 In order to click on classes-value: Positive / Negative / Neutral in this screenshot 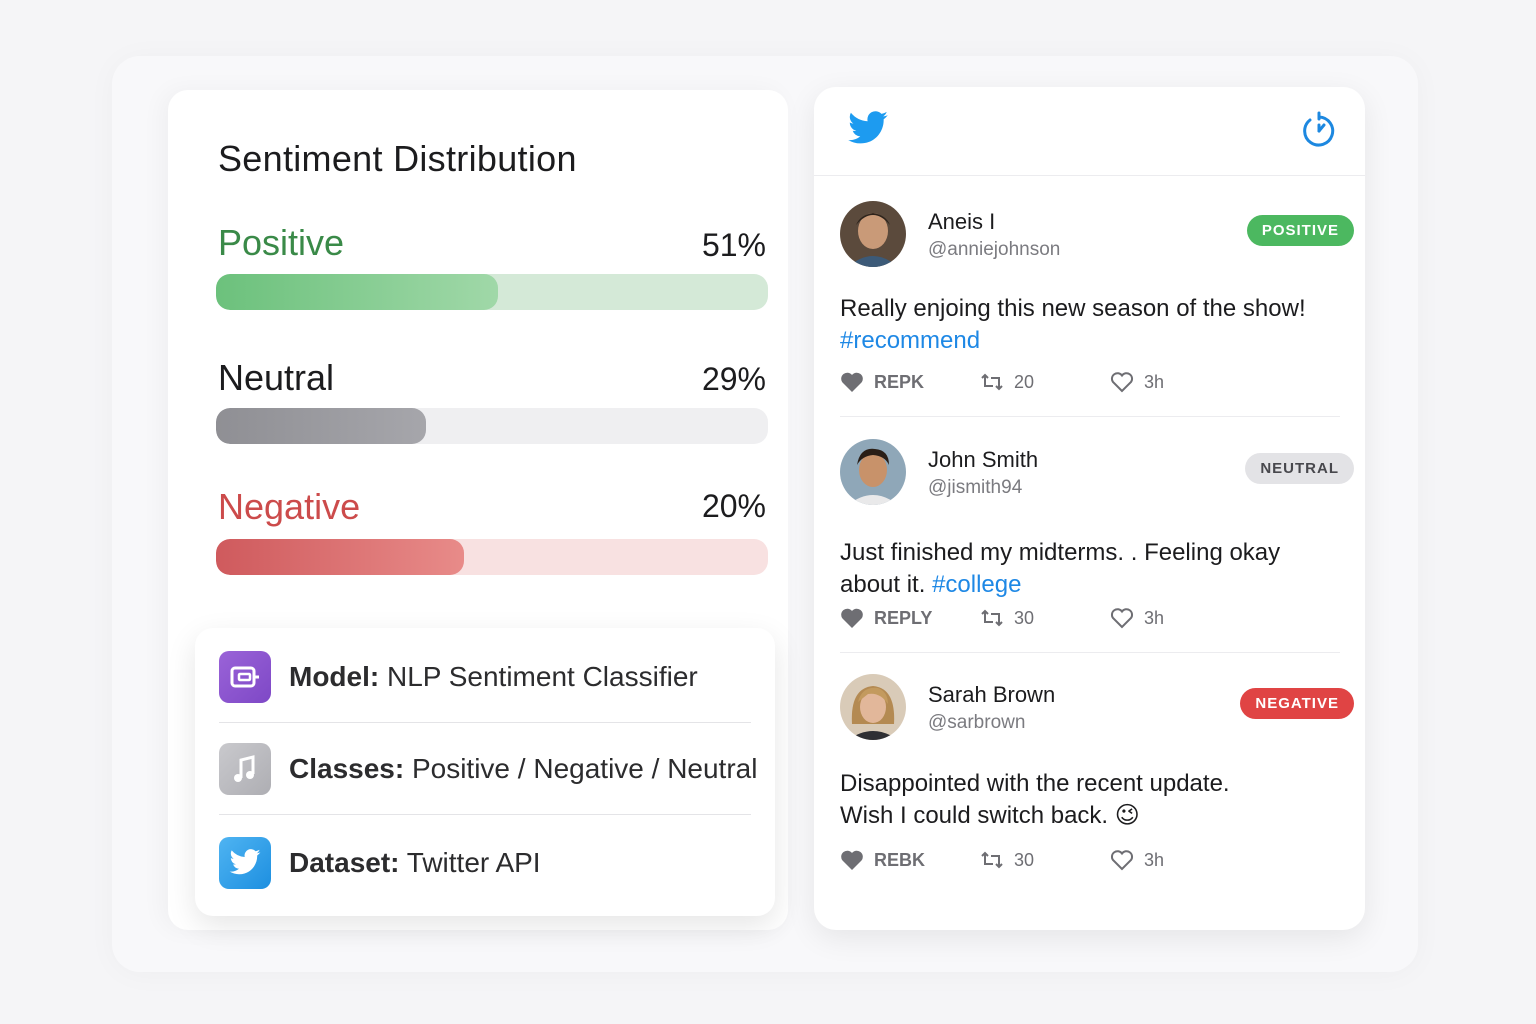, I will do `click(581, 768)`.